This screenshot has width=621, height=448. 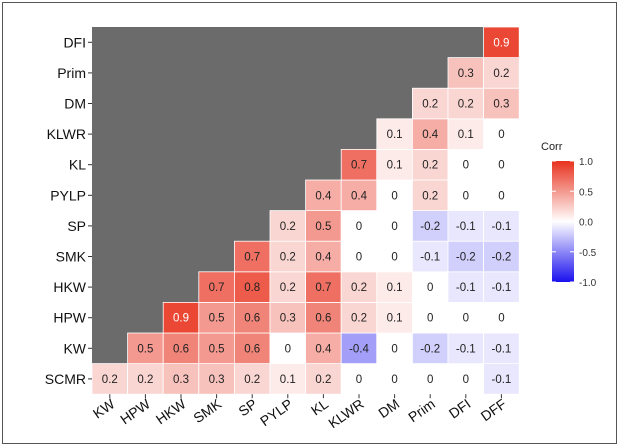 What do you see at coordinates (574, 223) in the screenshot?
I see `legend-ticks: 1.0 0.5 0.0 -0.5 -1.0` at bounding box center [574, 223].